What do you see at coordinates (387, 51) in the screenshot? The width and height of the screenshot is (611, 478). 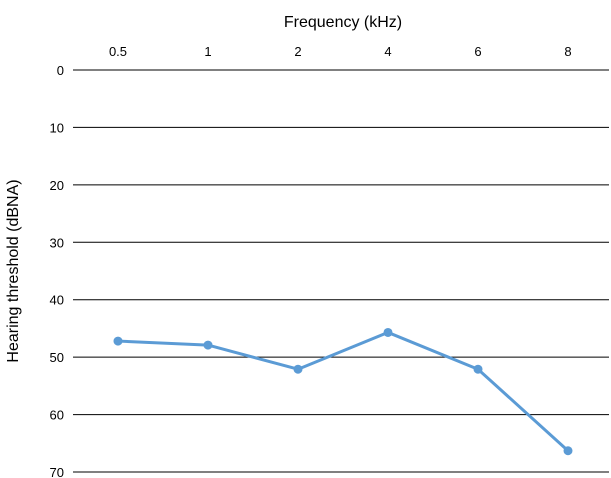 I see `x-tick-label: 4` at bounding box center [387, 51].